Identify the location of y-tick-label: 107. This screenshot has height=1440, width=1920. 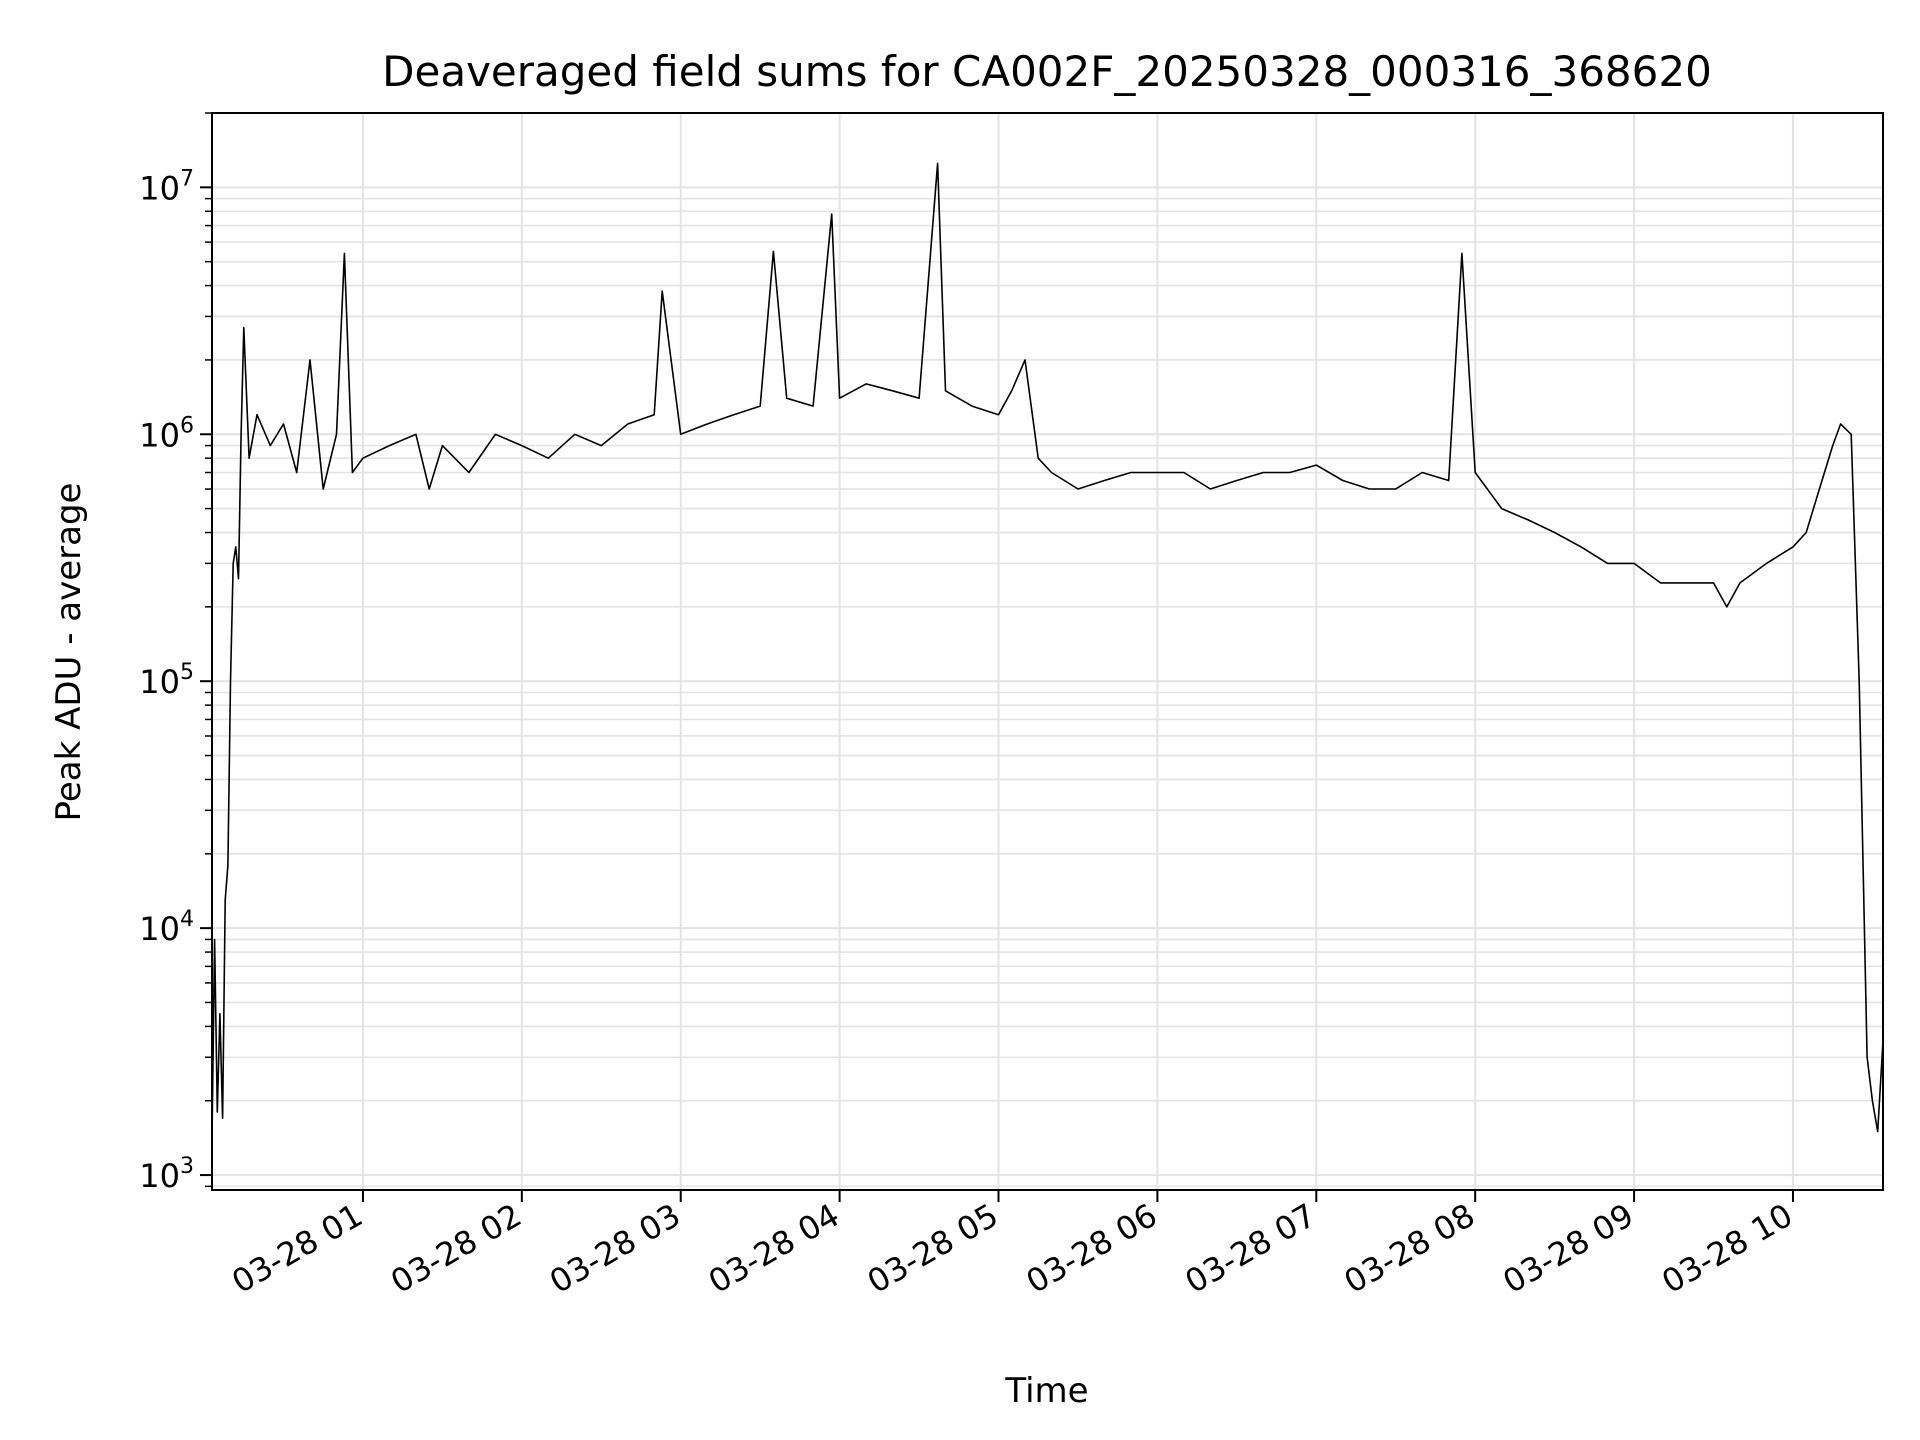
(166, 186).